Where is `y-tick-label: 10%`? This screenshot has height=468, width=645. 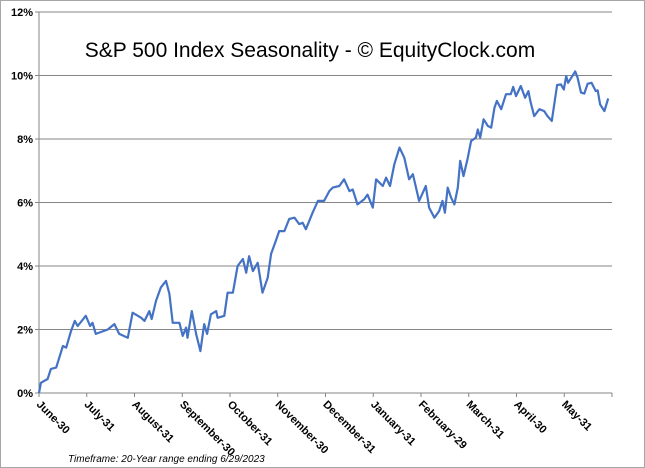
y-tick-label: 10% is located at coordinates (22, 77).